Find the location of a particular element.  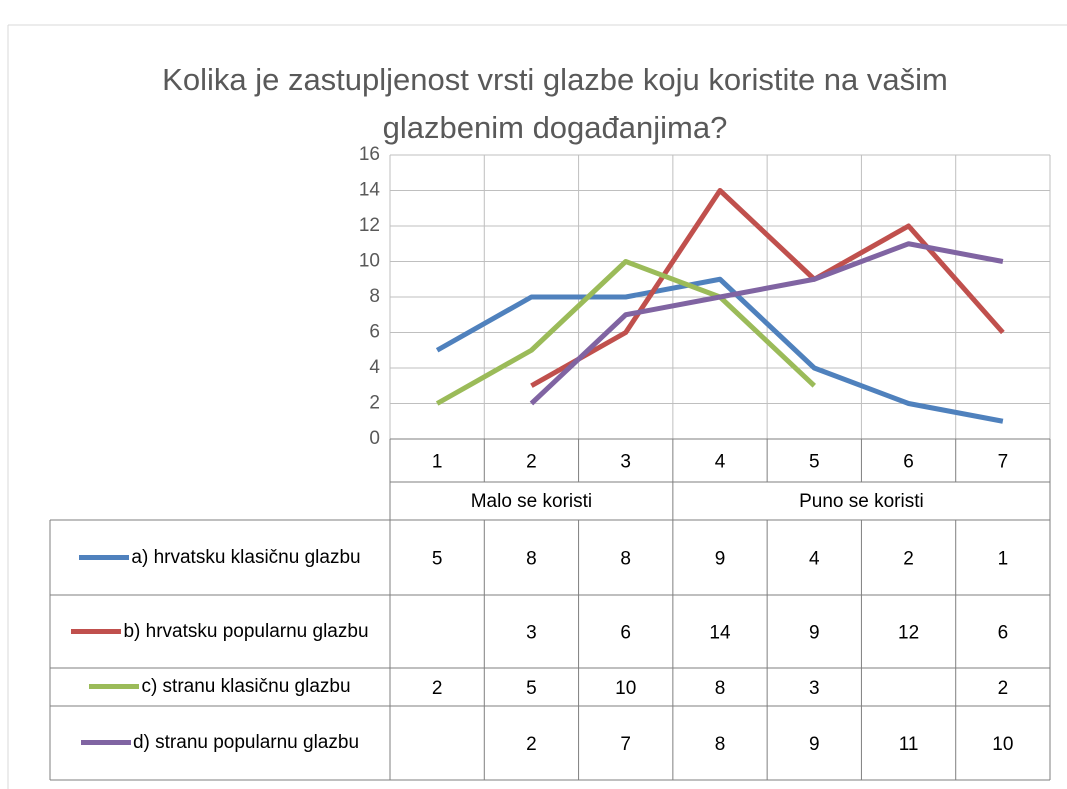

y-tick-label: 0 is located at coordinates (374, 438).